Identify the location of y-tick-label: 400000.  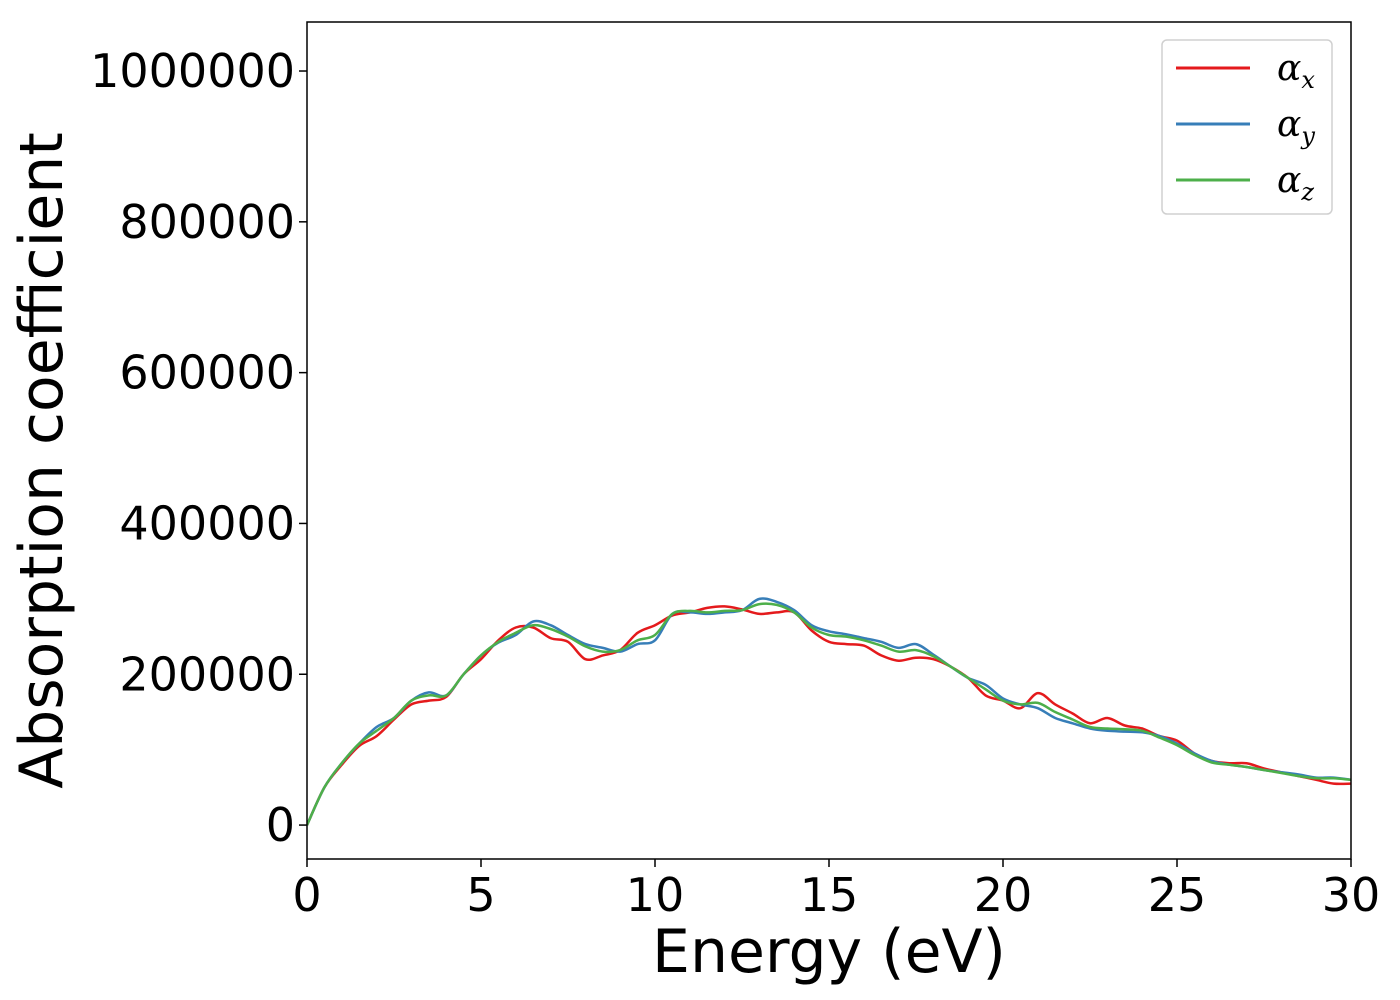
(207, 523).